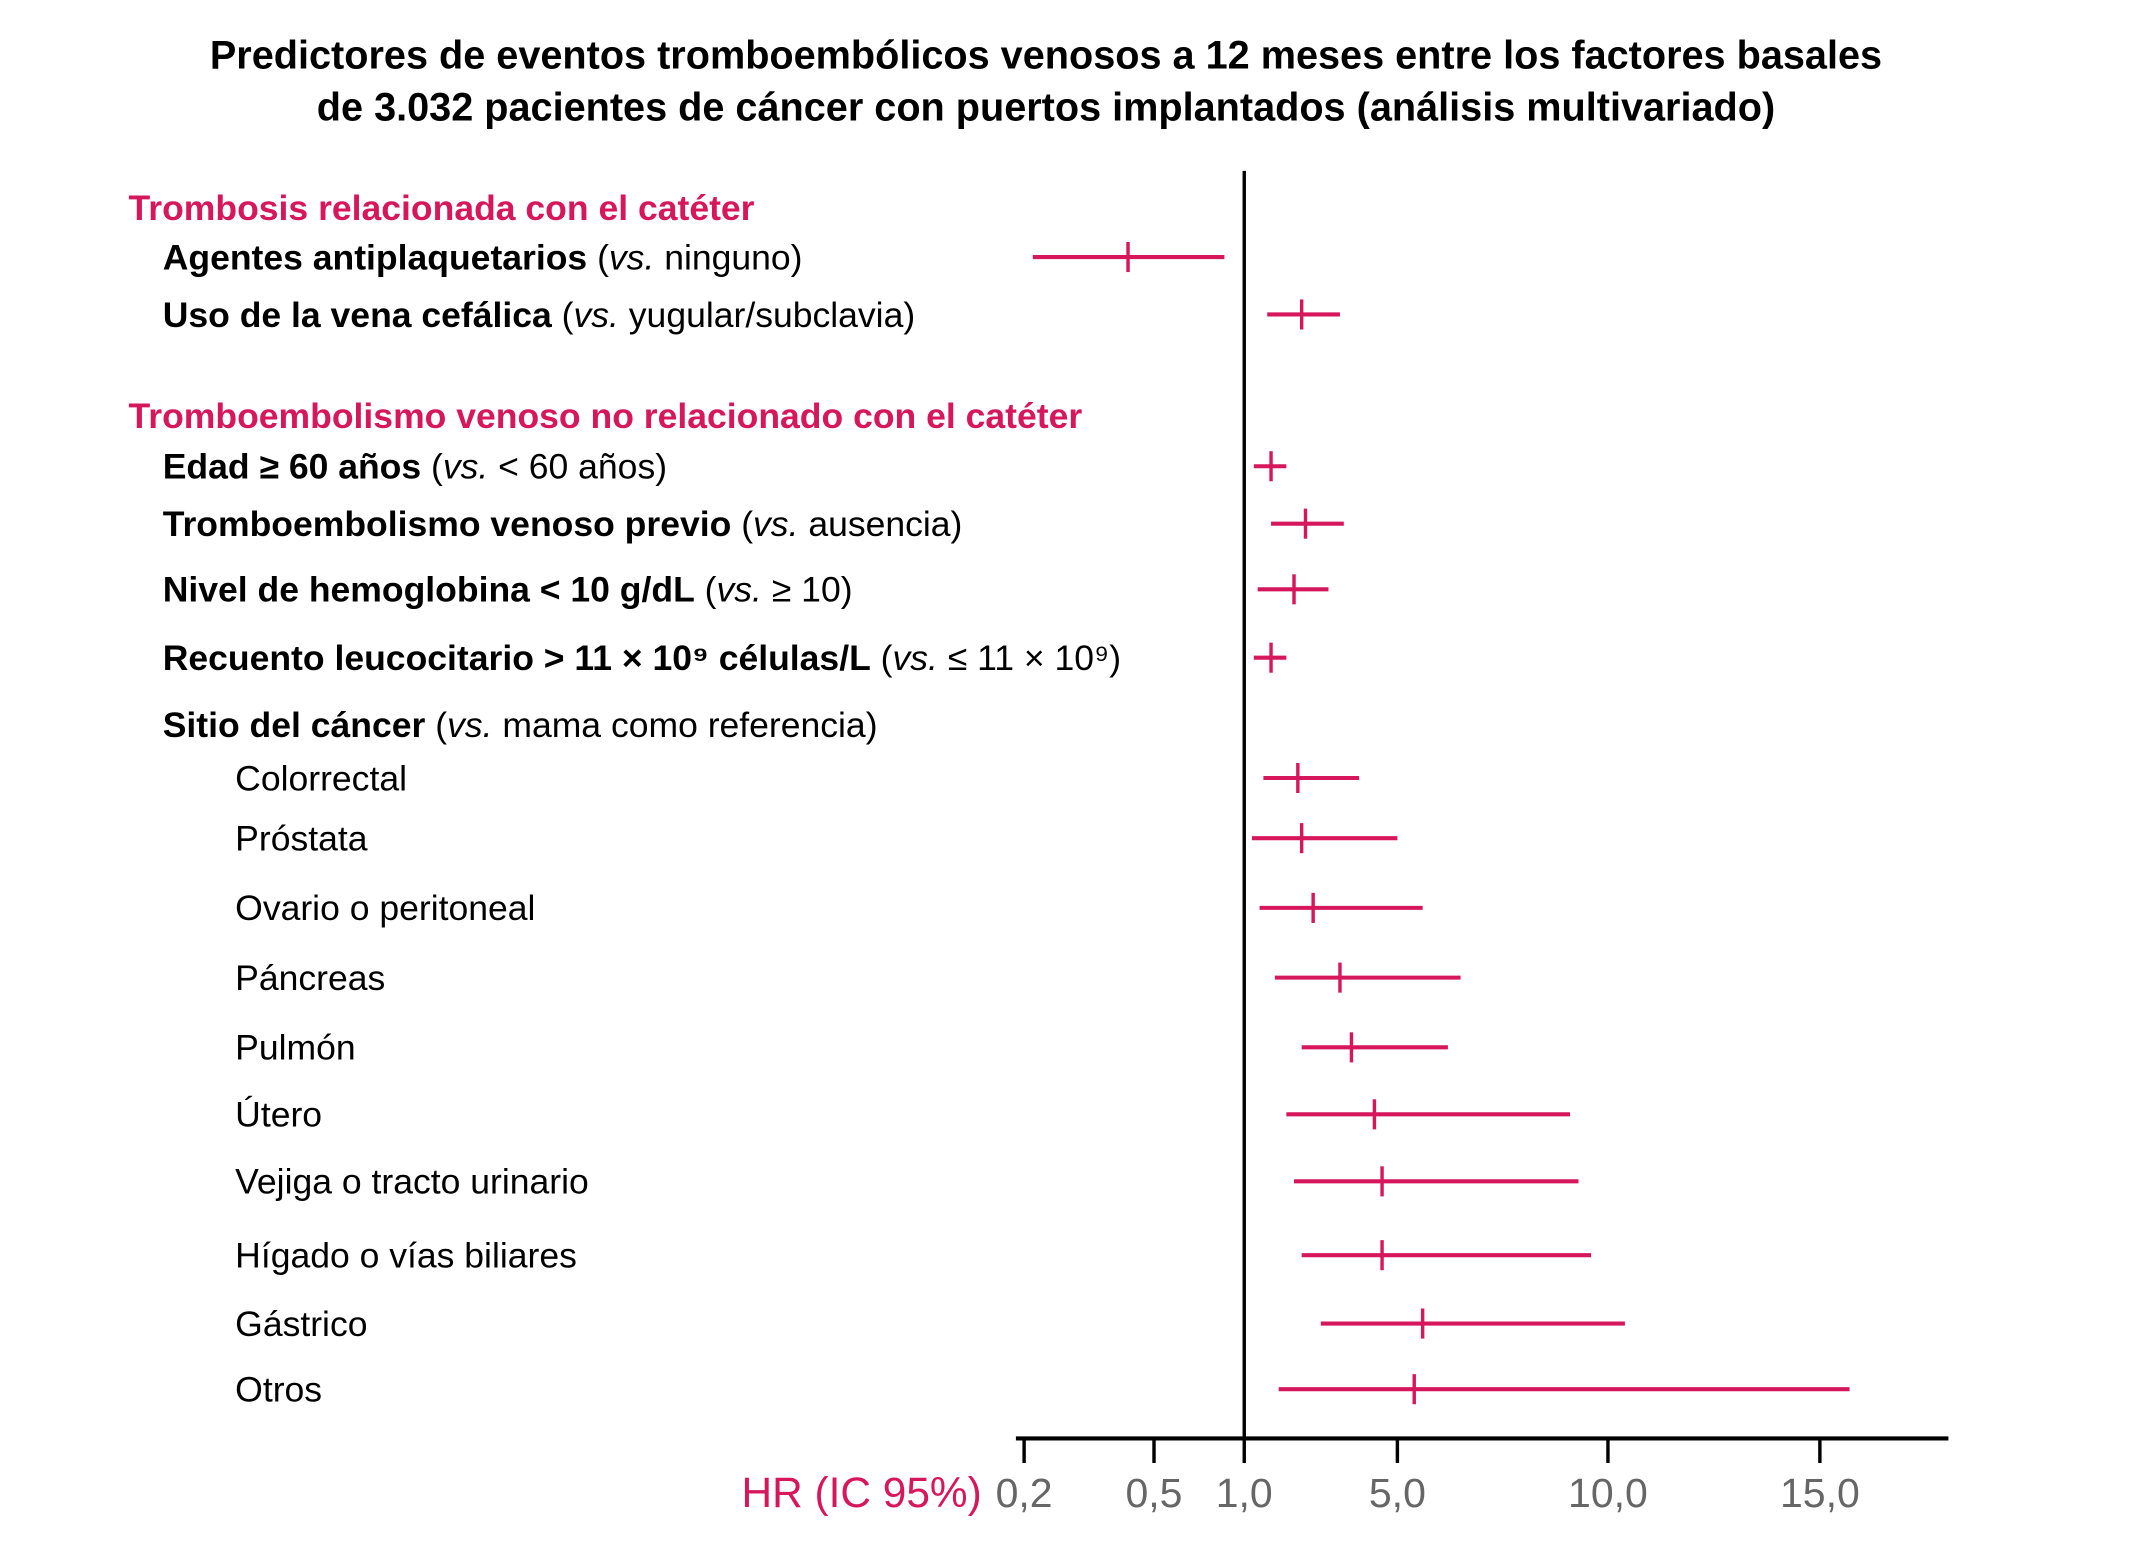 The width and height of the screenshot is (2133, 1562). Describe the element at coordinates (385, 908) in the screenshot. I see `row-sublabel: Ovario o peritoneal` at that location.